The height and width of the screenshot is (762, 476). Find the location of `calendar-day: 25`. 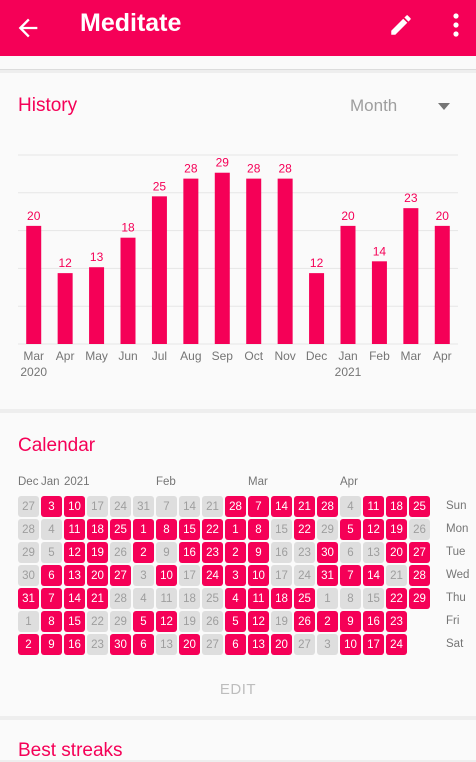

calendar-day: 25 is located at coordinates (419, 506).